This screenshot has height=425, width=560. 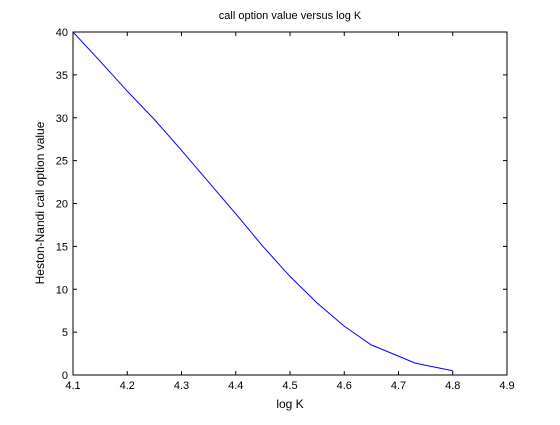 I want to click on y-tick-label: 35, so click(x=62, y=76).